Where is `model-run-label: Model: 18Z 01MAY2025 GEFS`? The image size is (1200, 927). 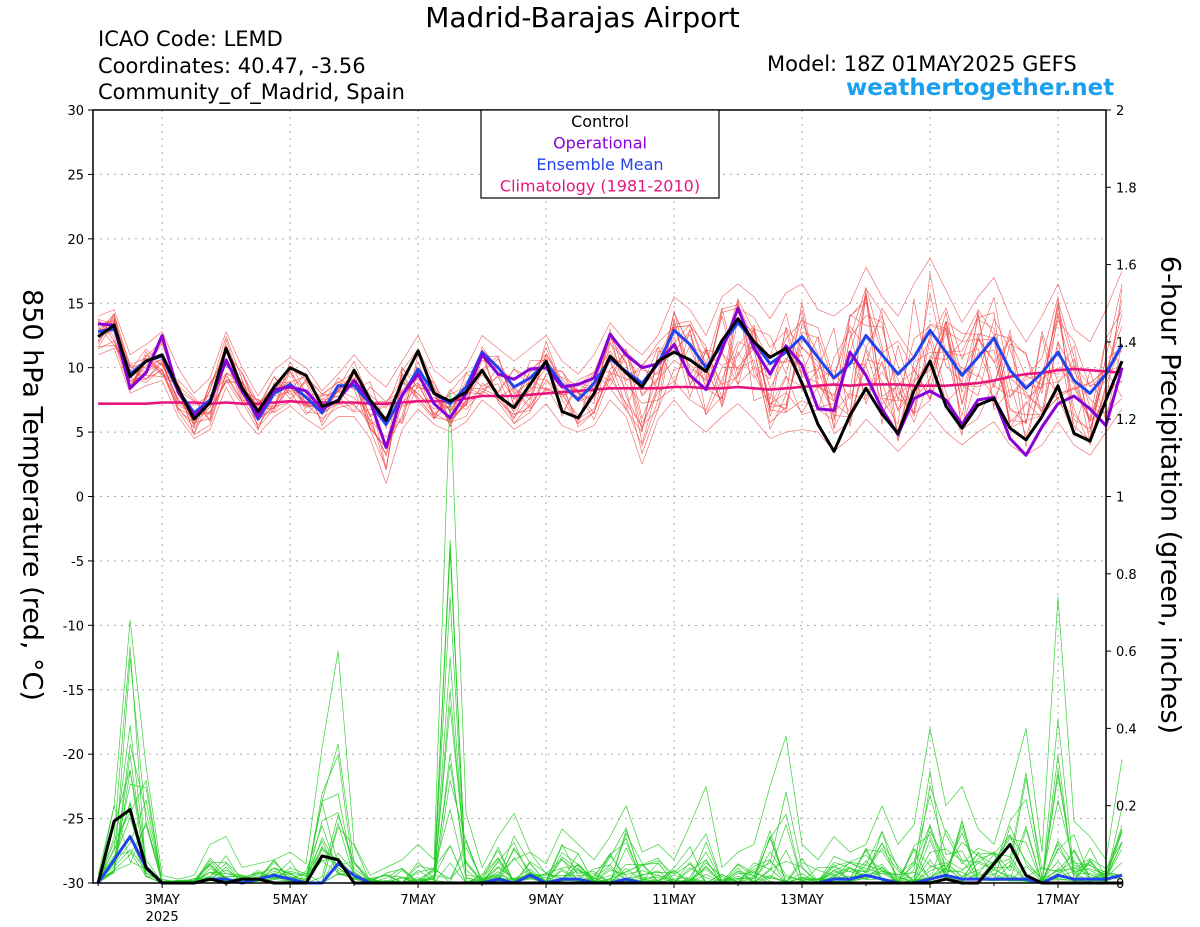 model-run-label: Model: 18Z 01MAY2025 GEFS is located at coordinates (922, 64).